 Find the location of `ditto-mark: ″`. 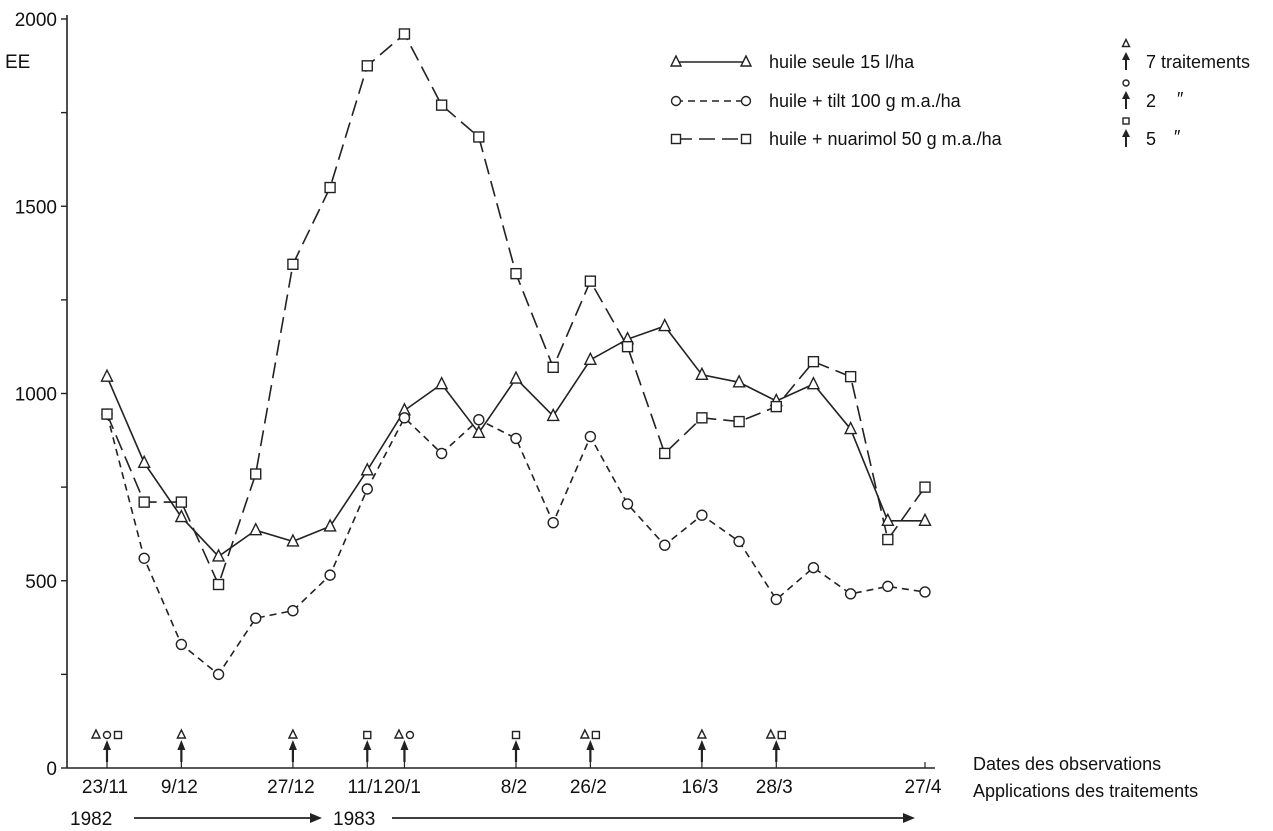

ditto-mark: ″ is located at coordinates (1180, 99).